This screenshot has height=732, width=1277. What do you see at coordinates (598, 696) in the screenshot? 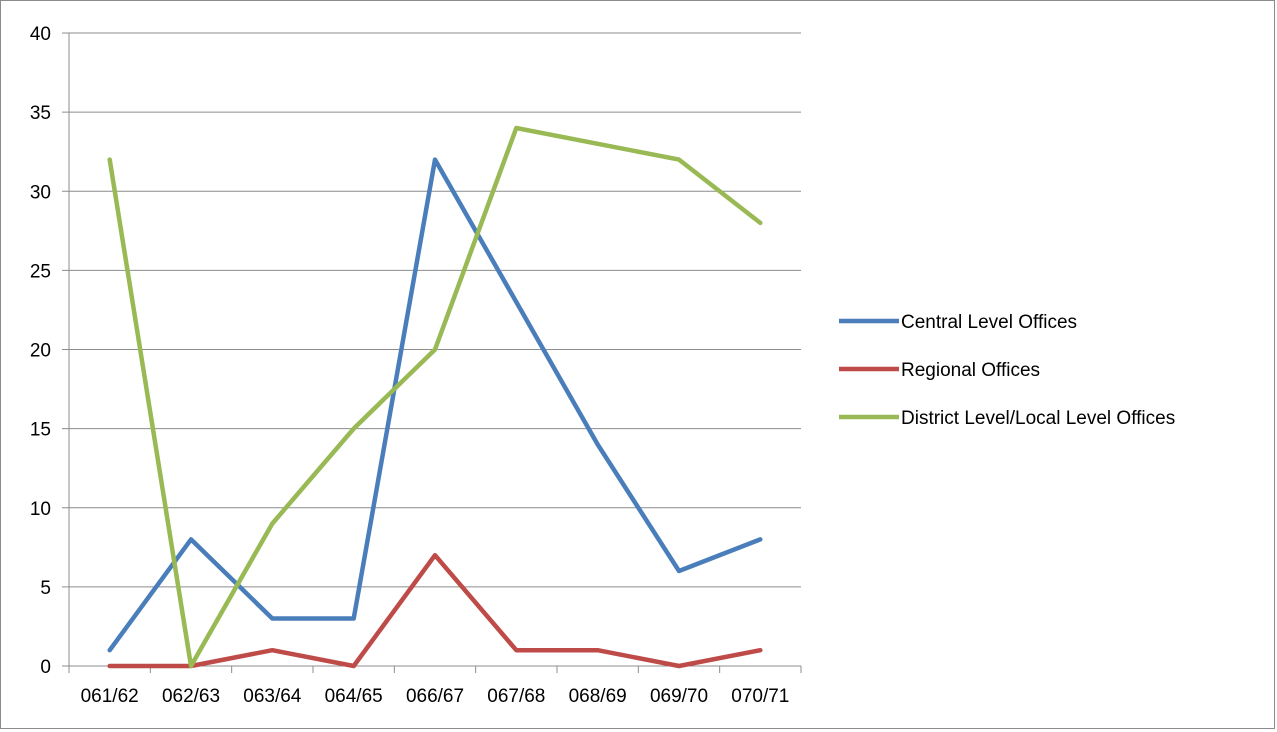
I see `x-tick-label: 068/69` at bounding box center [598, 696].